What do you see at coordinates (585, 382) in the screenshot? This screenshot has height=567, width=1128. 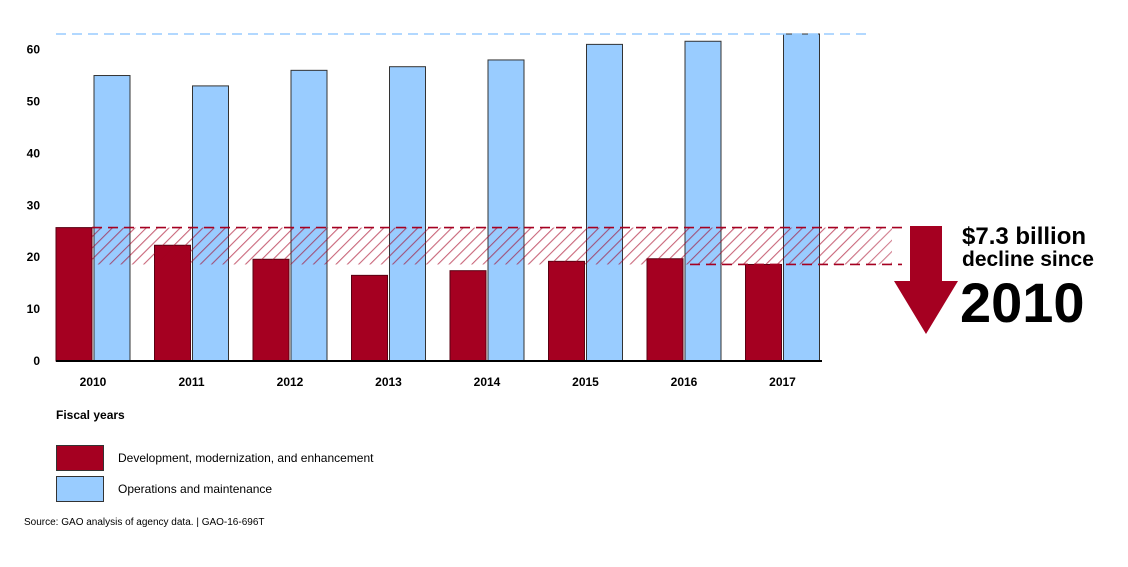 I see `x-tick-label: 2015` at bounding box center [585, 382].